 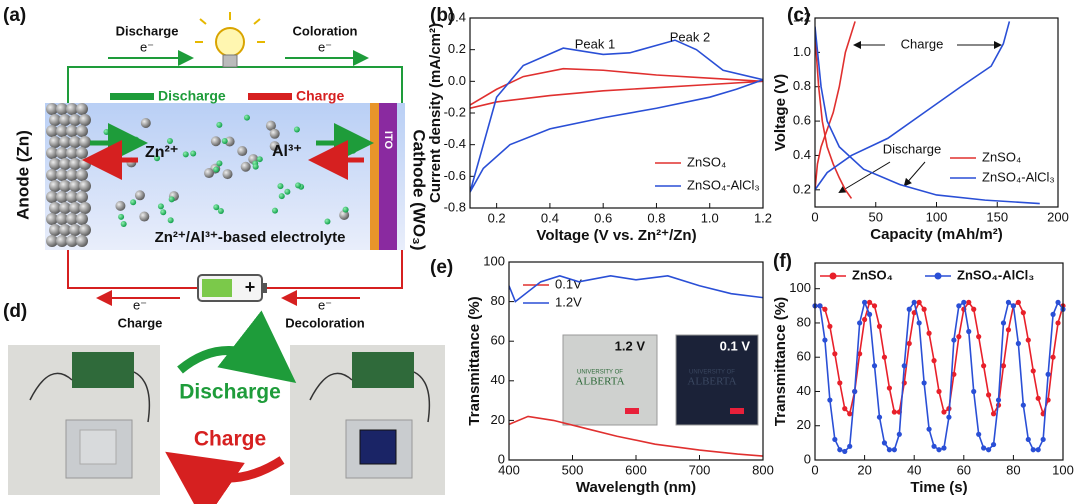 What do you see at coordinates (603, 217) in the screenshot?
I see `x-tick-label: 0.6` at bounding box center [603, 217].